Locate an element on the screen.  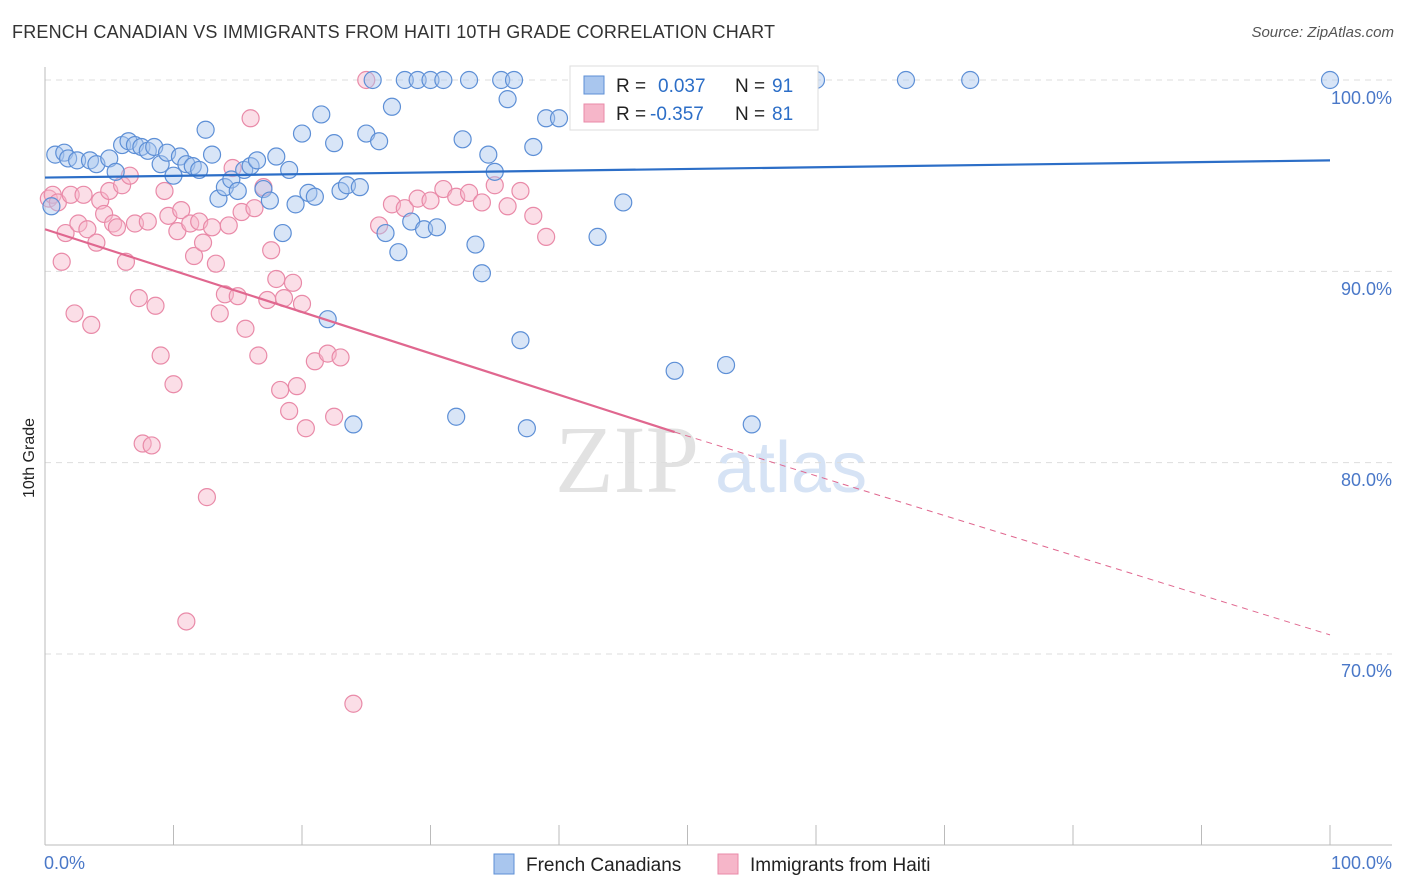
y-tick-label: 100.0% is located at coordinates (1361, 98).